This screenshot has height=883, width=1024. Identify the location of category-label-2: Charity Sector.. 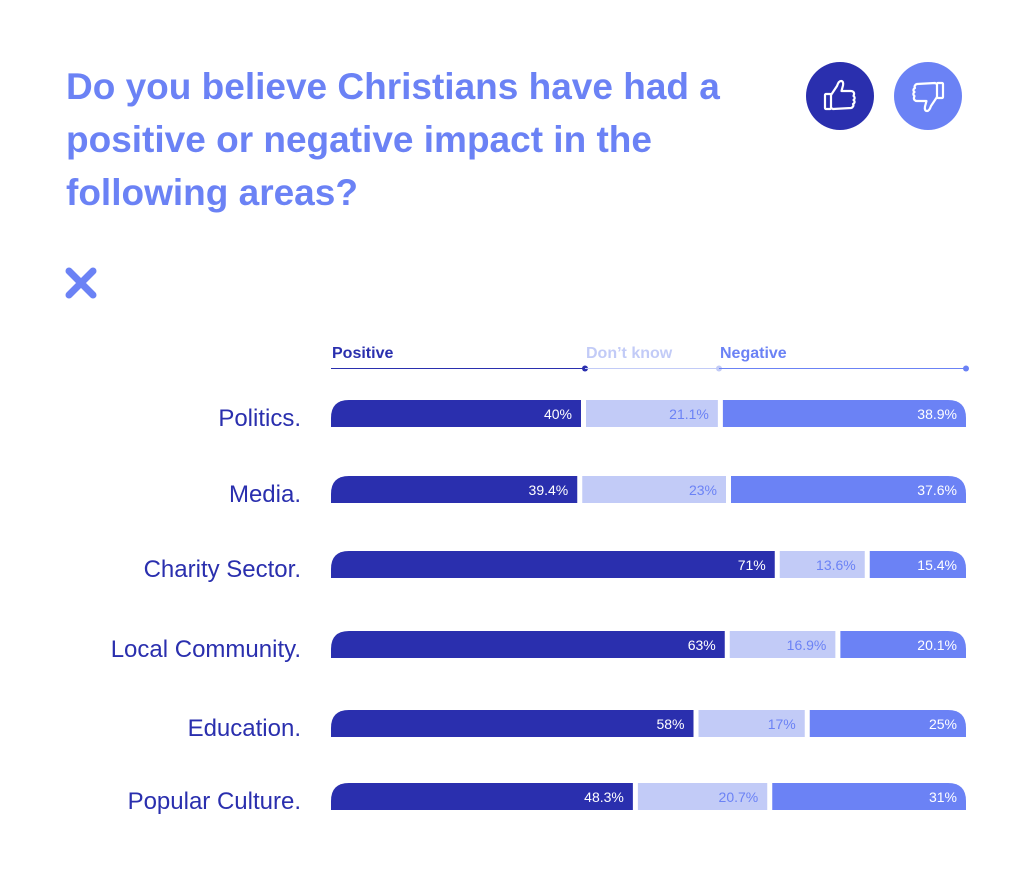
(222, 569).